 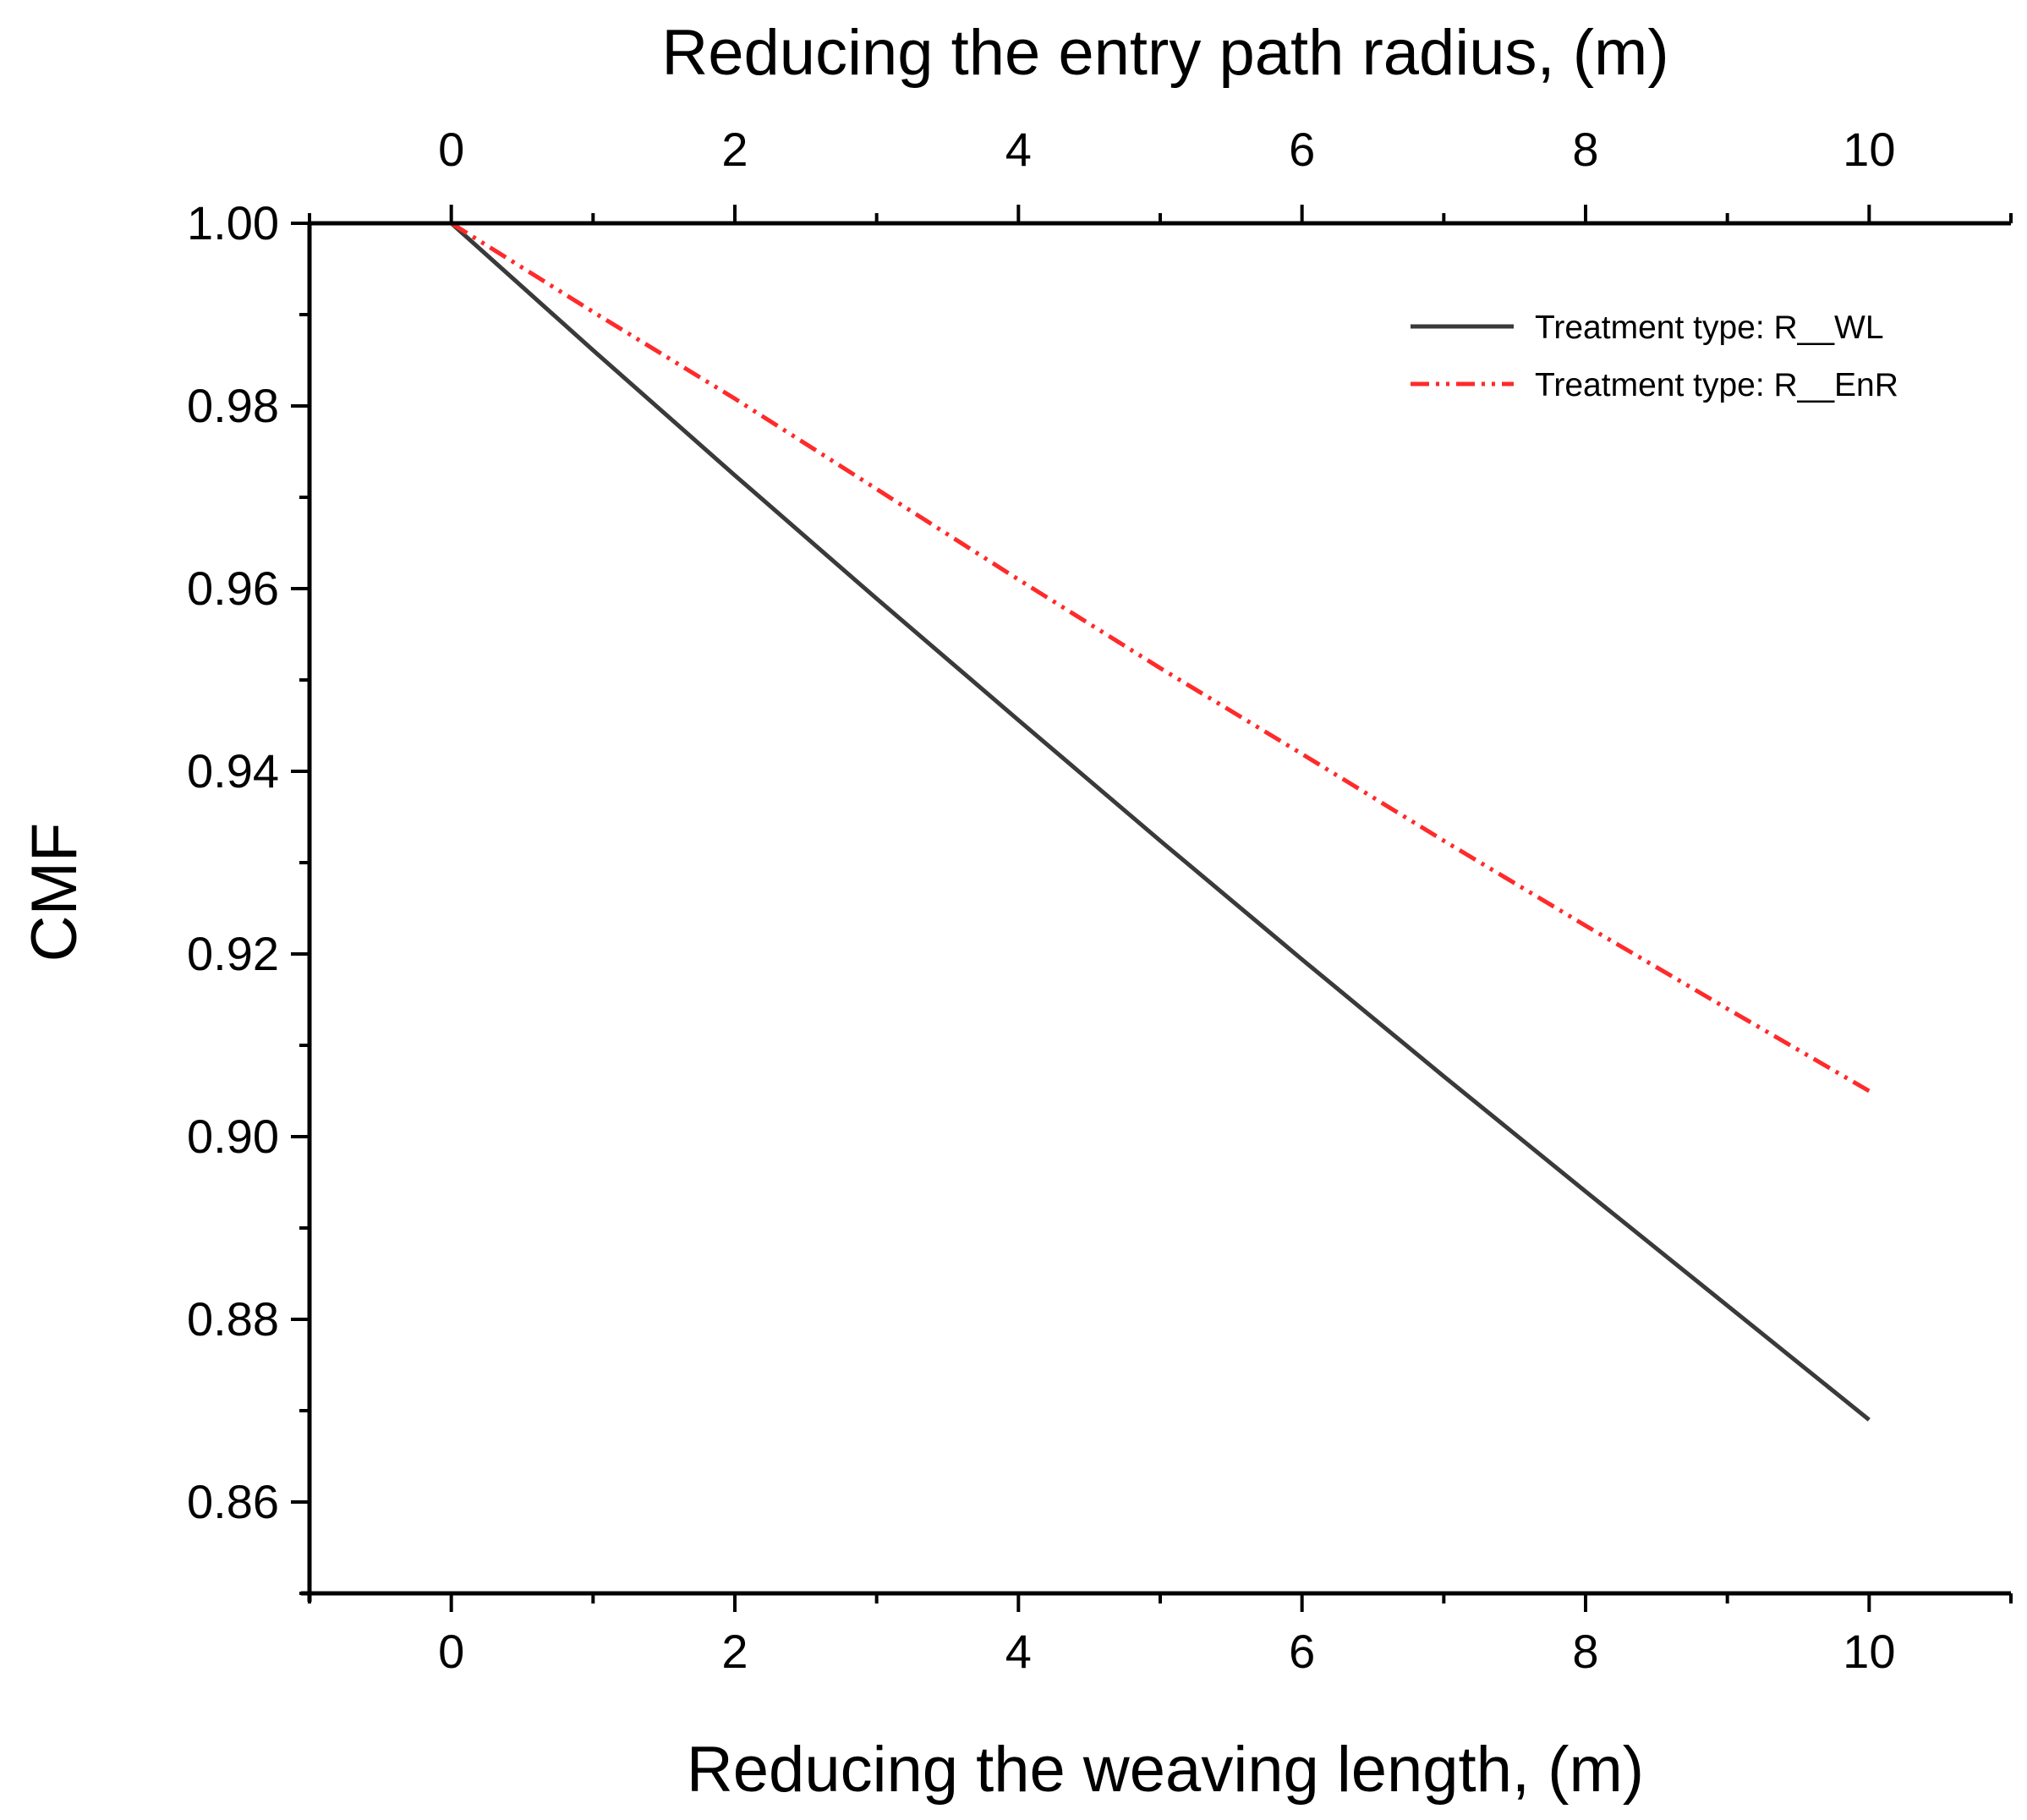 What do you see at coordinates (233, 771) in the screenshot?
I see `y-tick-label: 0.94` at bounding box center [233, 771].